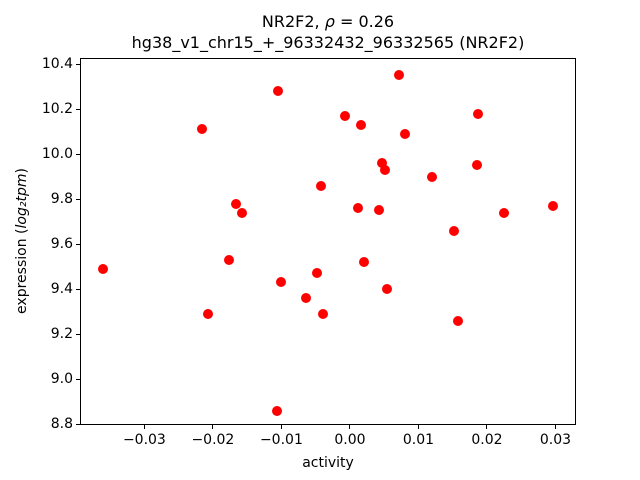 The height and width of the screenshot is (480, 640). Describe the element at coordinates (293, 21) in the screenshot. I see `chart-title-gene: NR2F2,` at that location.